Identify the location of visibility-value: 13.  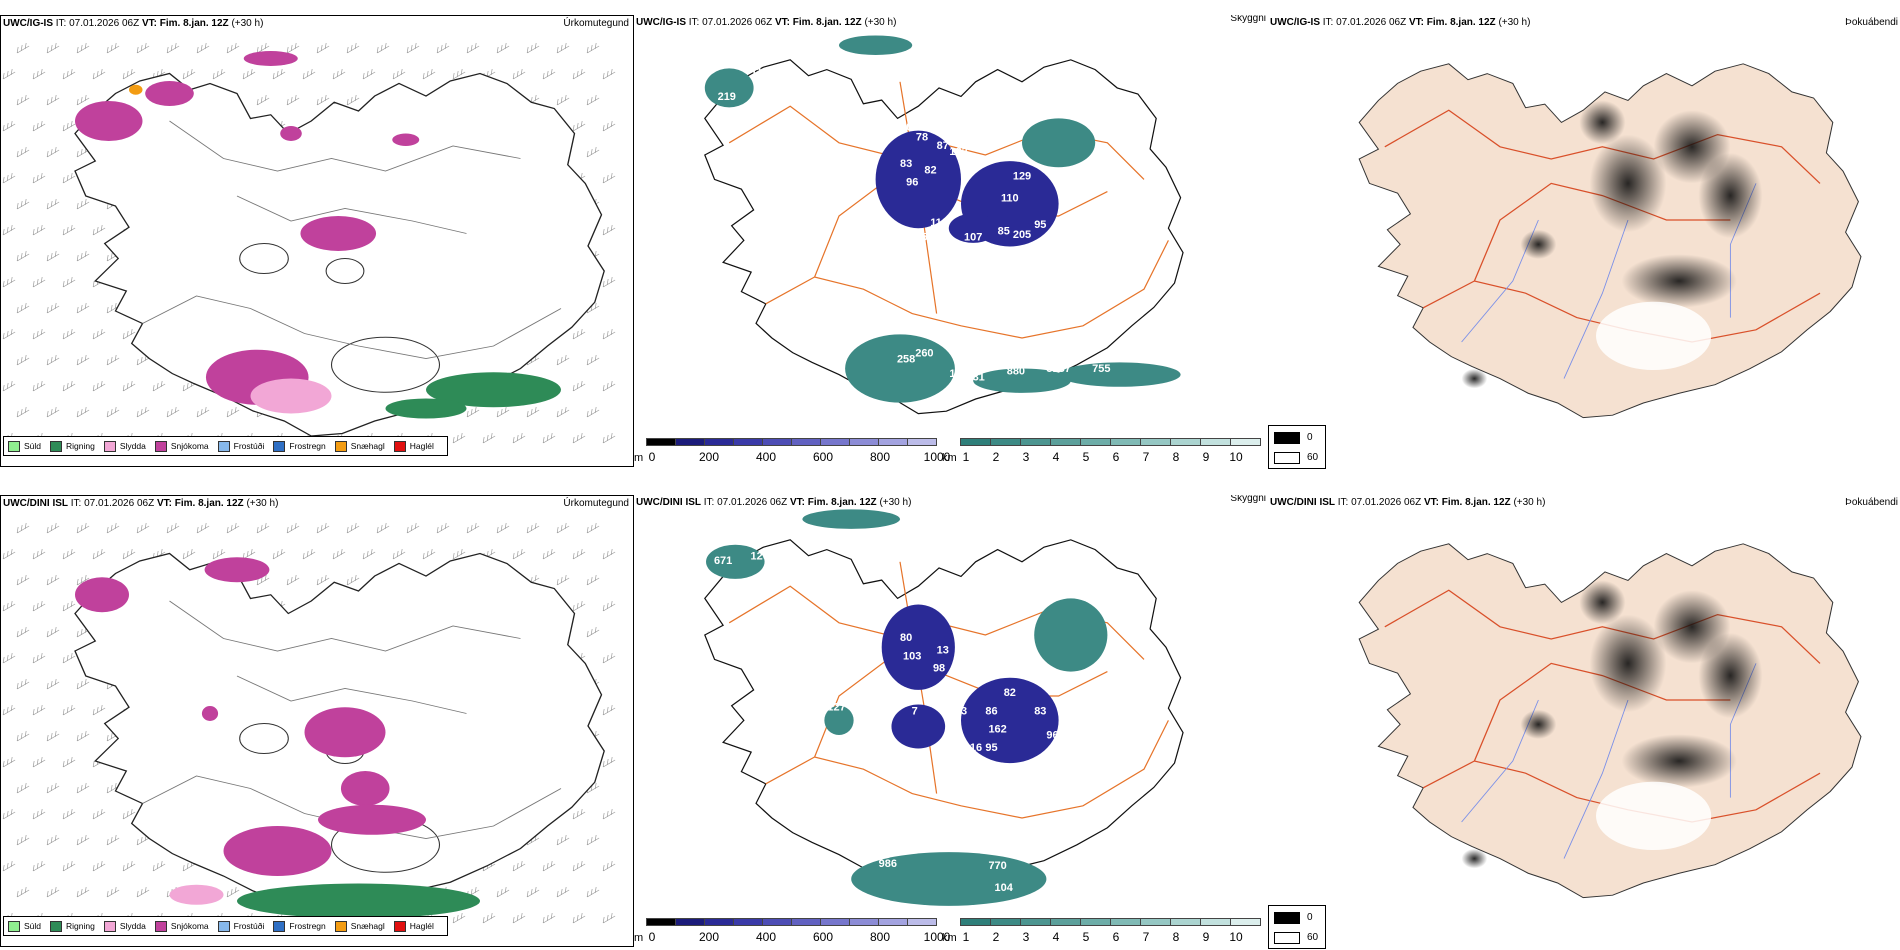
(943, 650).